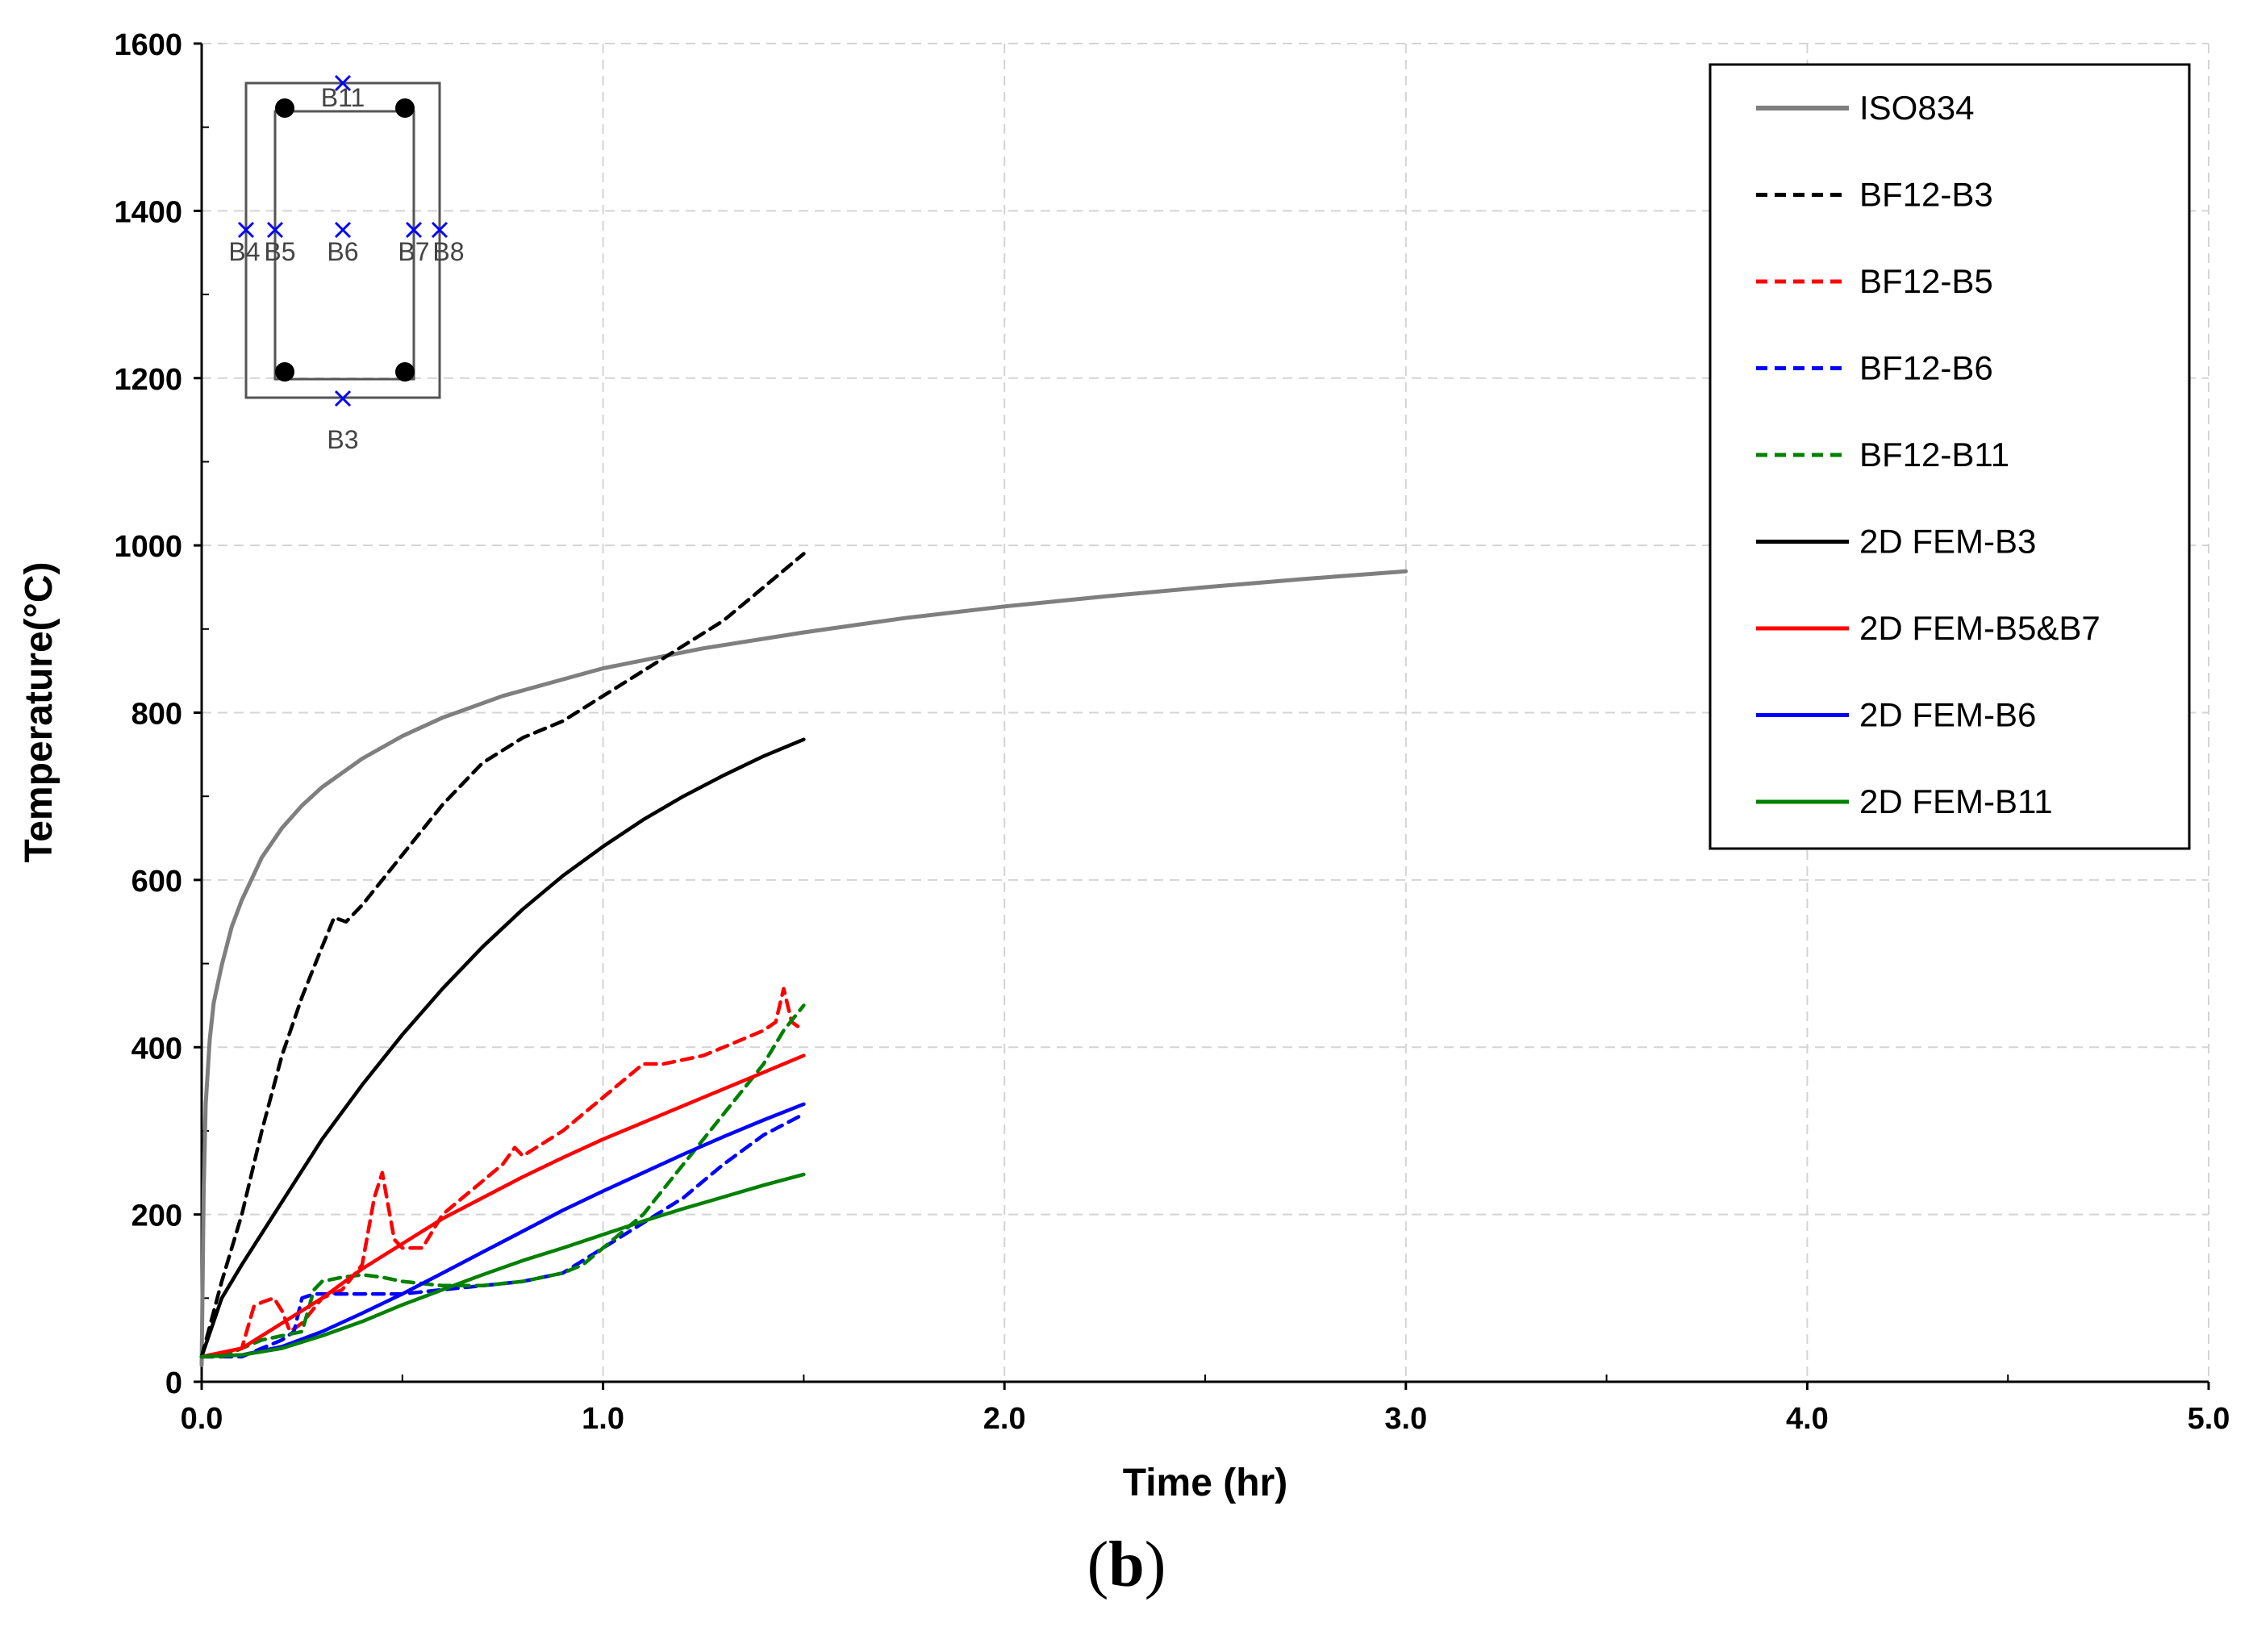 The width and height of the screenshot is (2253, 1652). What do you see at coordinates (1934, 454) in the screenshot?
I see `legend-label: BF12-B11` at bounding box center [1934, 454].